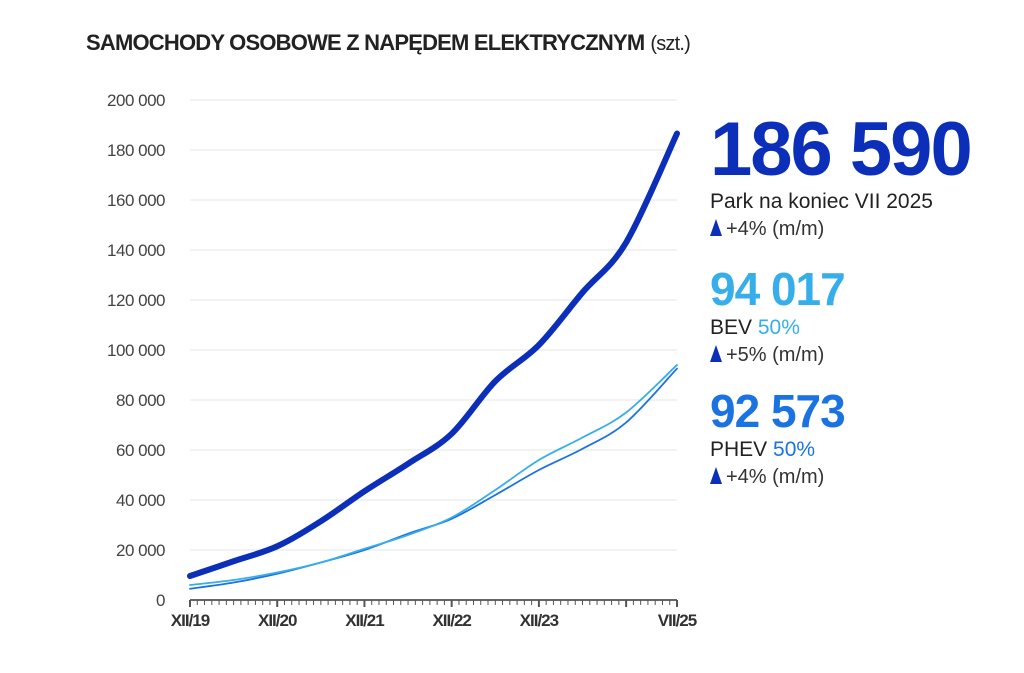 This screenshot has width=1024, height=673. Describe the element at coordinates (365, 42) in the screenshot. I see `title-text: SAMOCHODY OSOBOWE Z NAPĘDEM ELEKTRYCZNYM` at that location.